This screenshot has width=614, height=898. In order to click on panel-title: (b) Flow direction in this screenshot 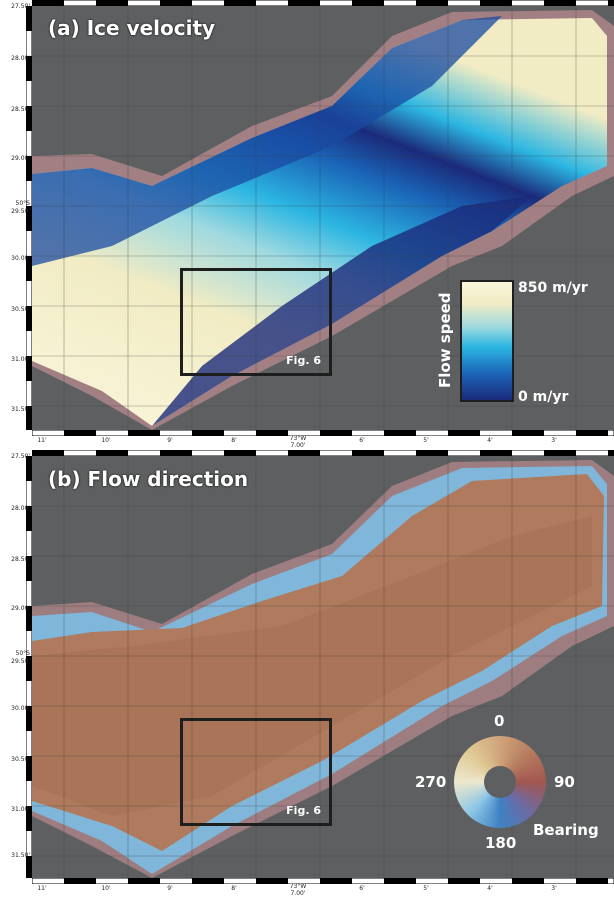, I will do `click(148, 479)`.